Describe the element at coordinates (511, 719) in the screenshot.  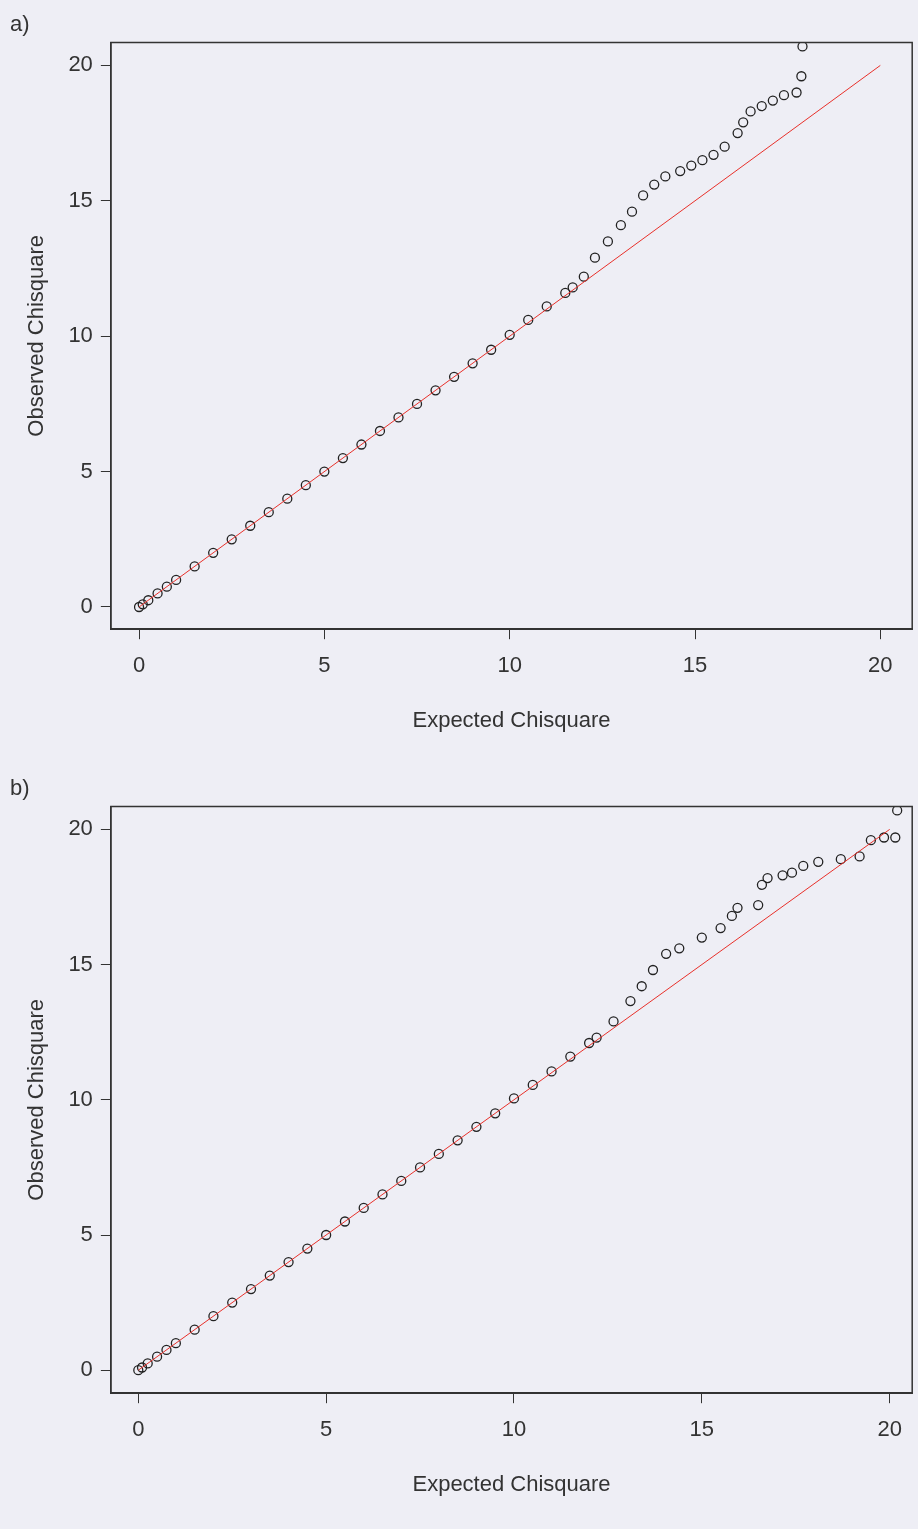
I see `x-axis-title: Expected Chisquare` at that location.